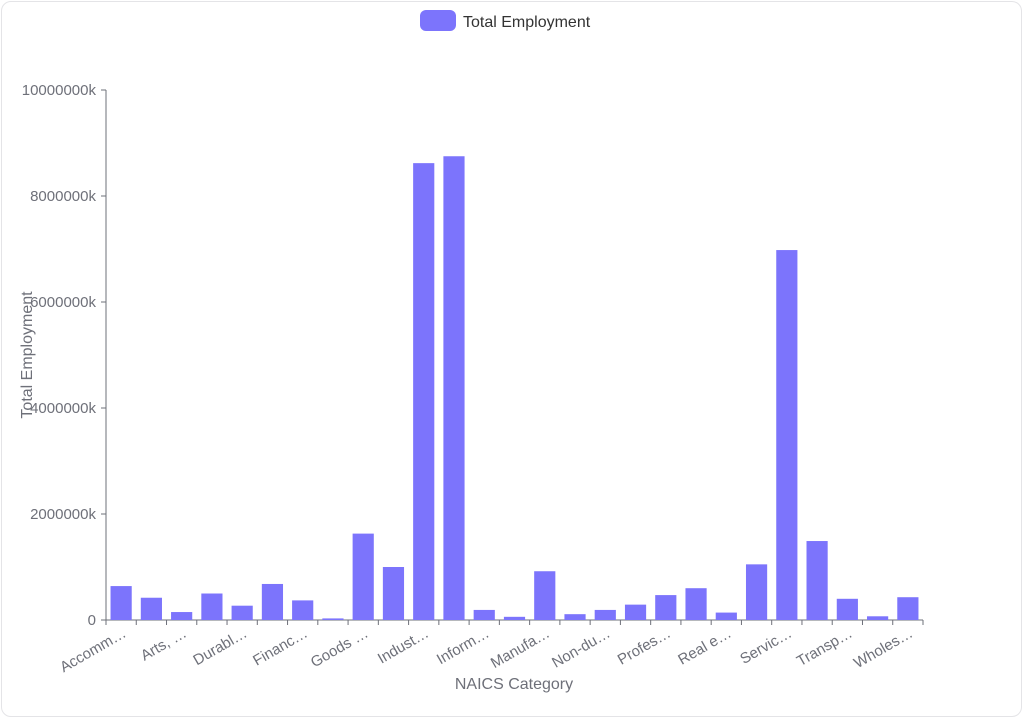  I want to click on y-tick-label: 0, so click(92, 620).